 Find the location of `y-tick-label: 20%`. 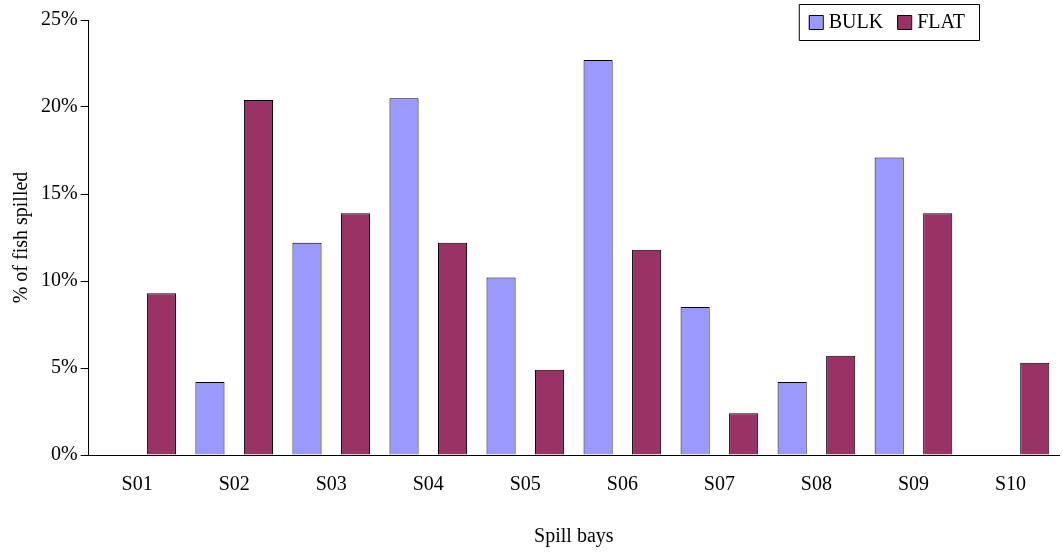

y-tick-label: 20% is located at coordinates (59, 105).